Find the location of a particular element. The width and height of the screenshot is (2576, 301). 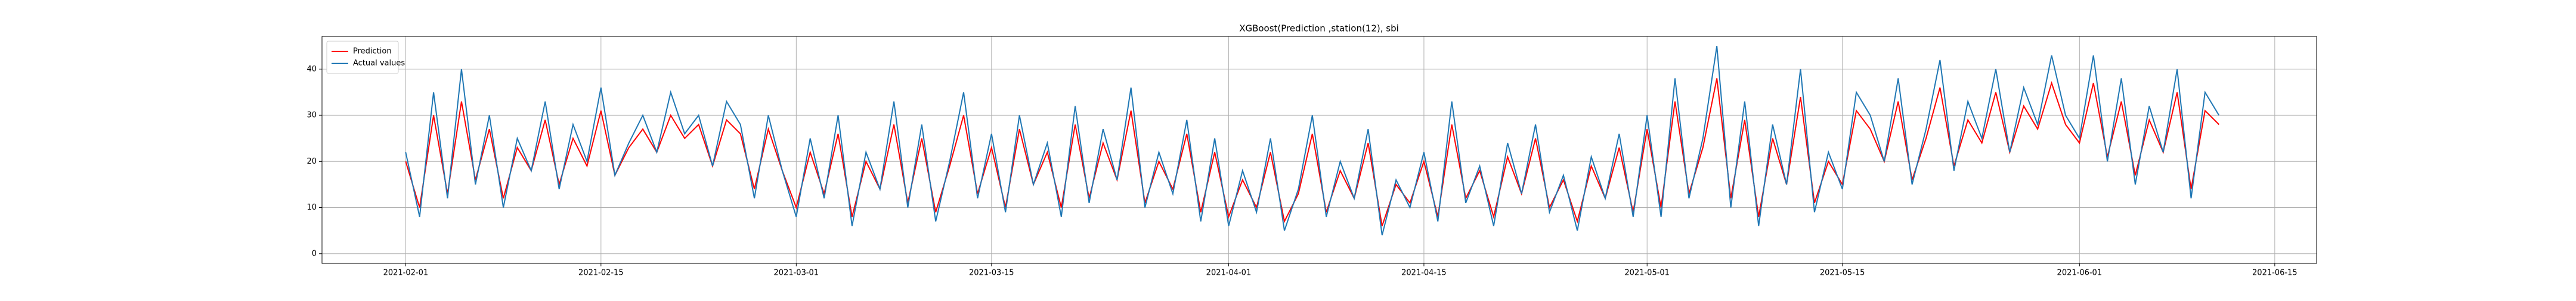

chart-title: XGBoost(Prediction ,station(12), sbi is located at coordinates (1319, 28).